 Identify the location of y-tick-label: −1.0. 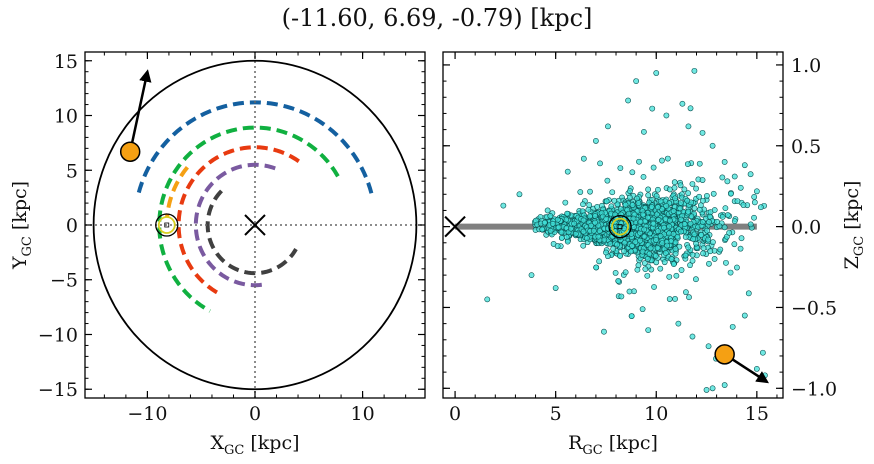
(814, 389).